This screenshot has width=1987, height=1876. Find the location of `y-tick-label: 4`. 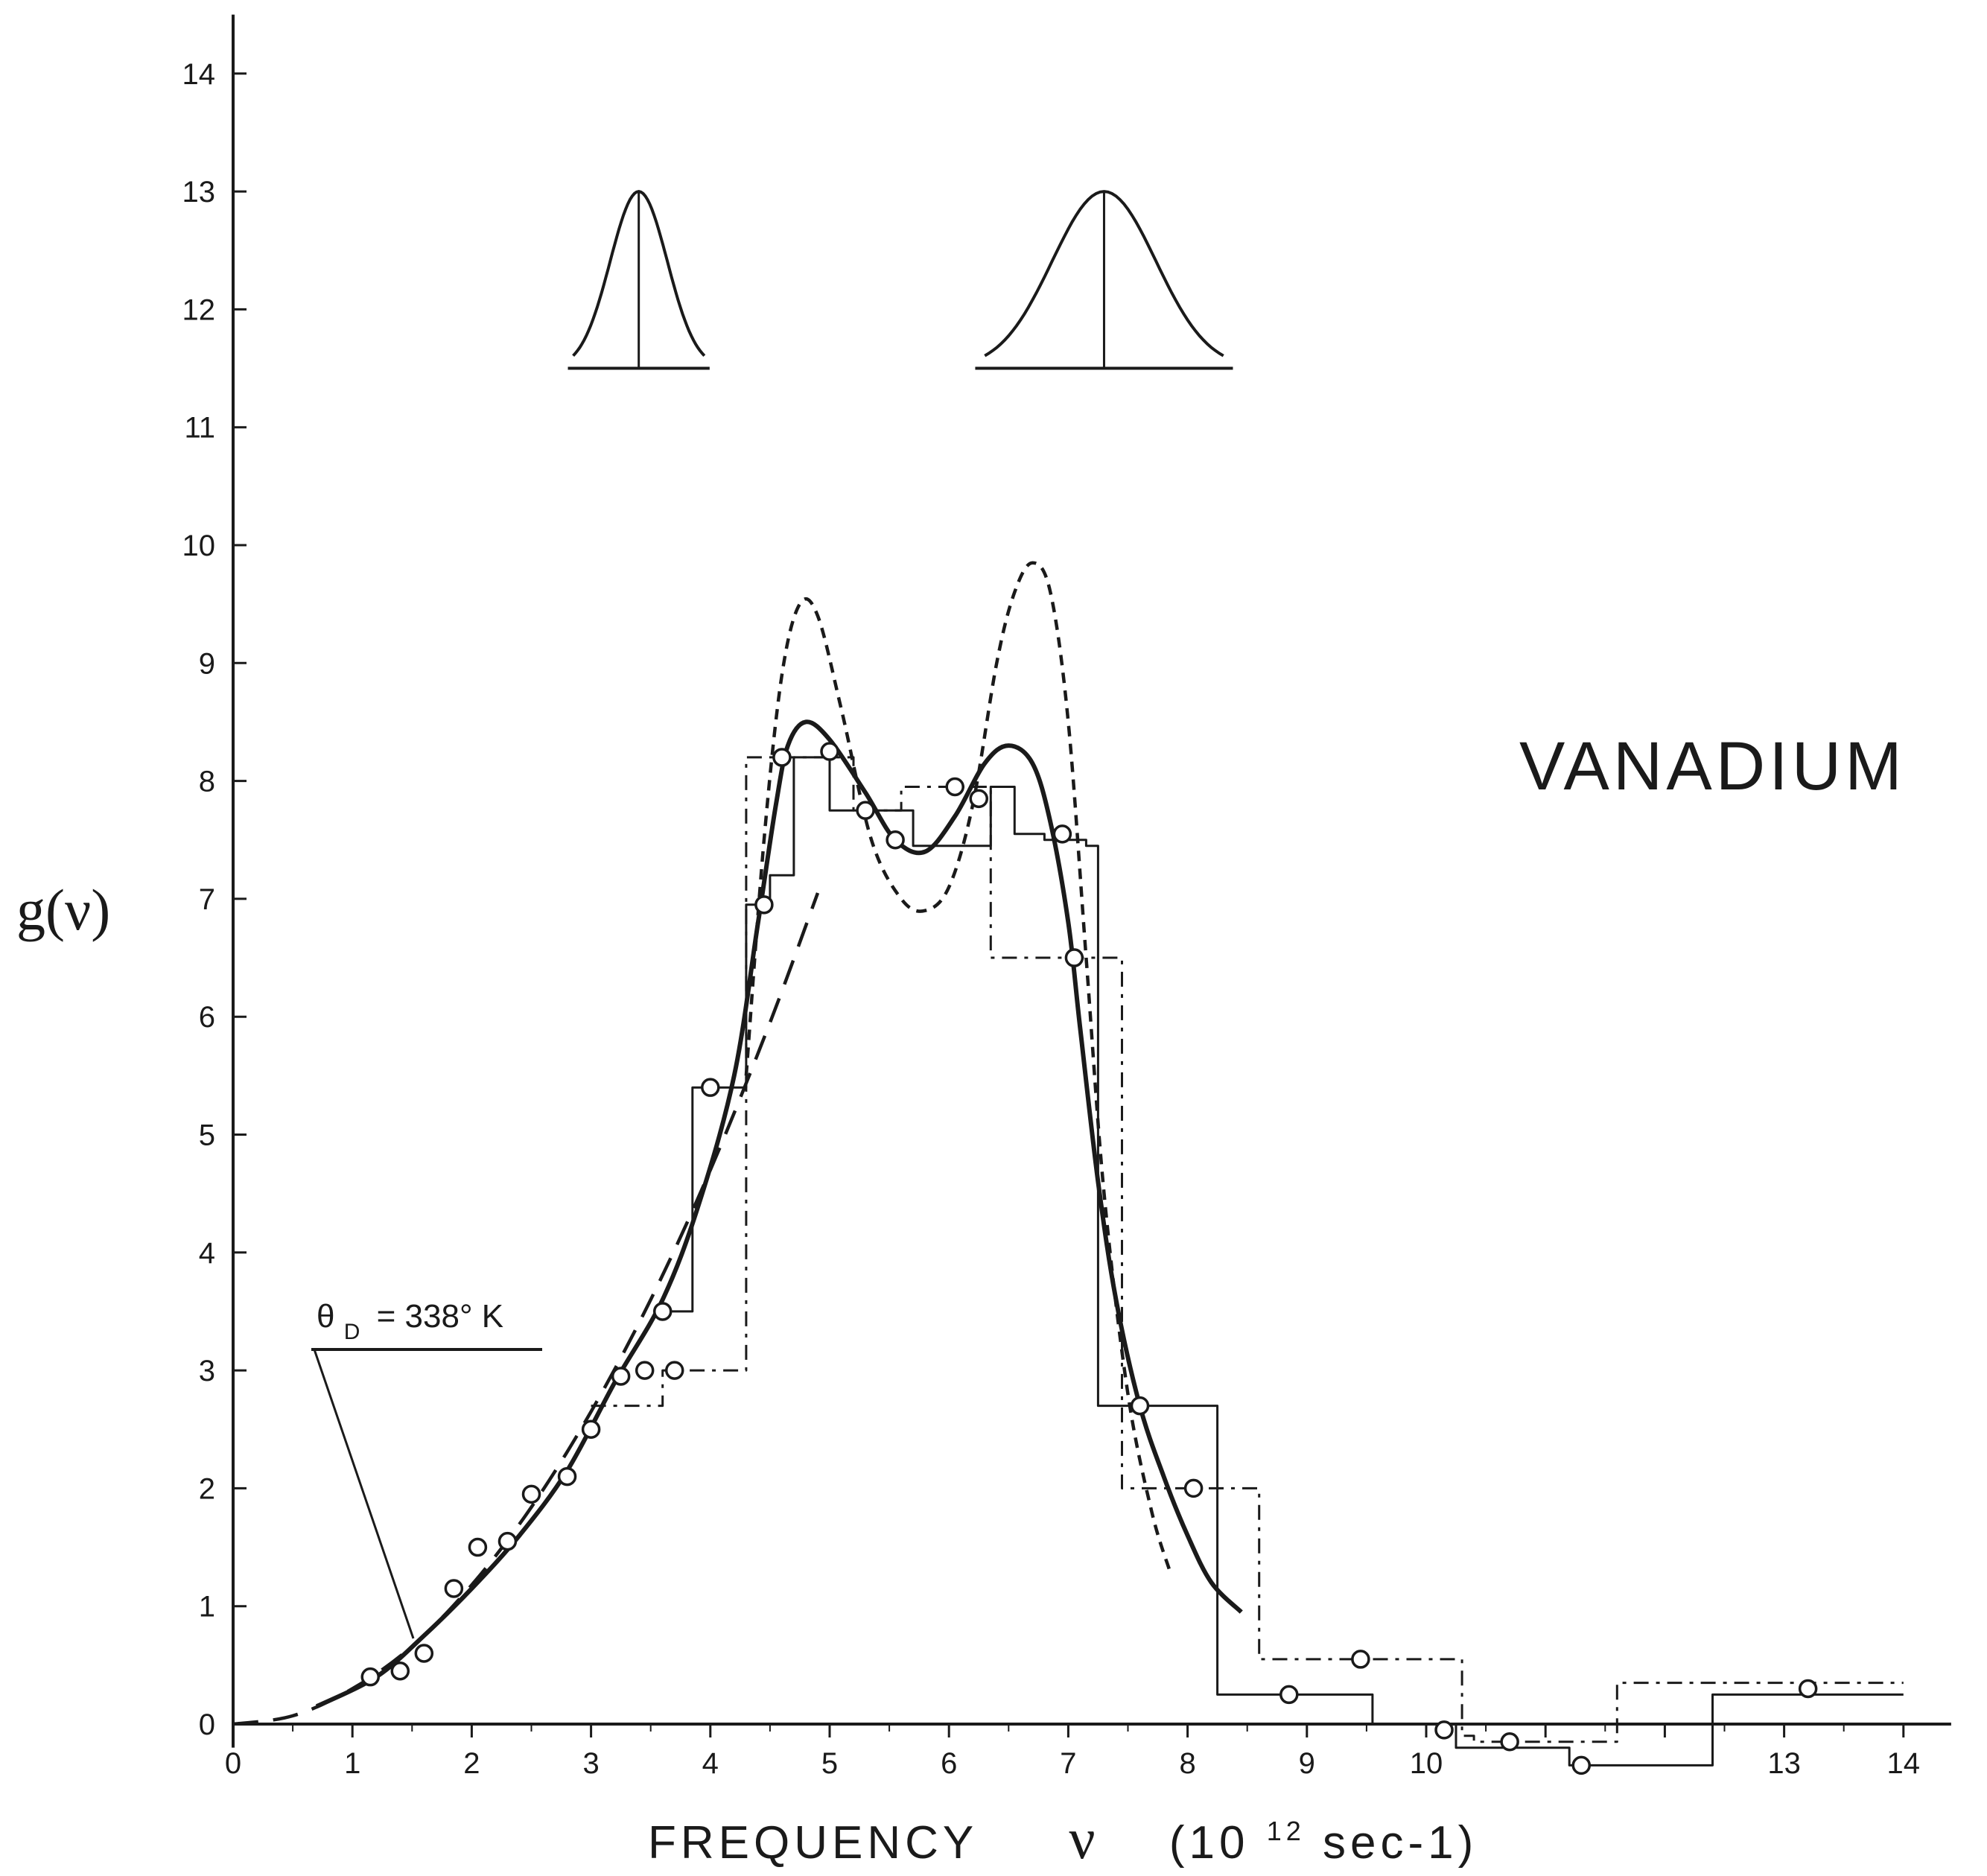

y-tick-label: 4 is located at coordinates (207, 1253).